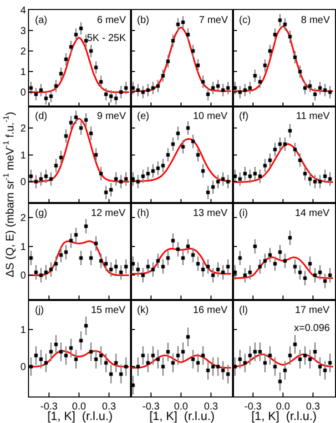 The image size is (336, 423). I want to click on y-tick-label: 3, so click(23, 31).